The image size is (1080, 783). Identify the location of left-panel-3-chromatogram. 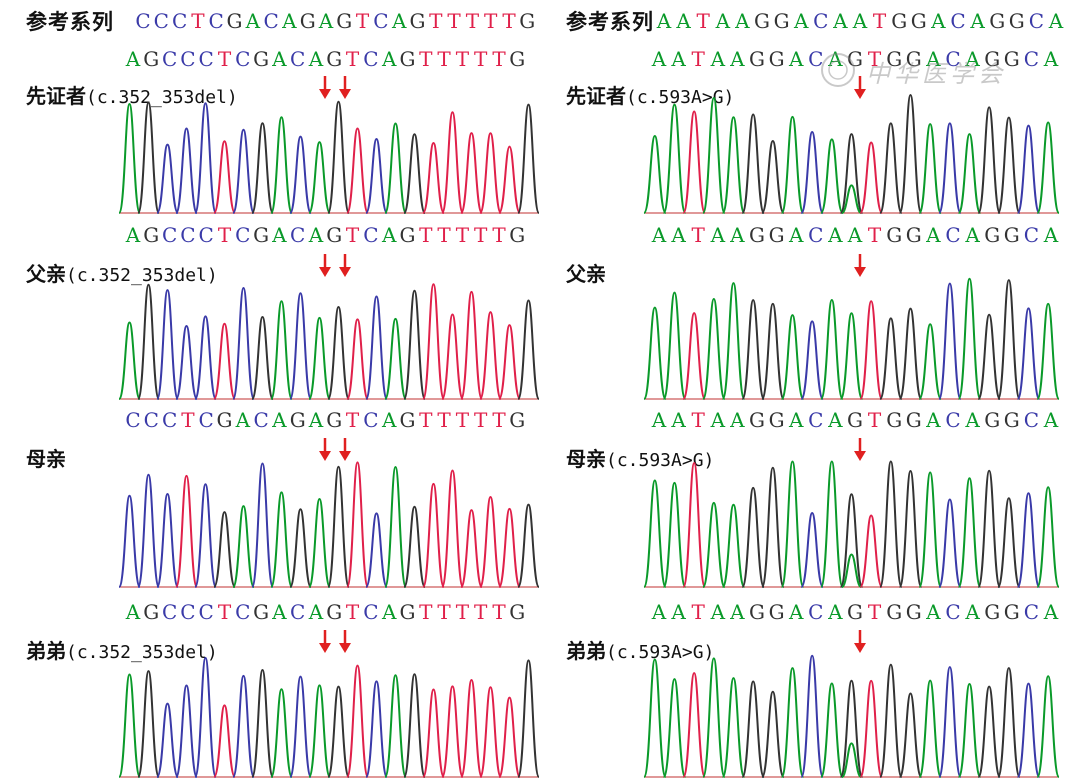
(329, 717).